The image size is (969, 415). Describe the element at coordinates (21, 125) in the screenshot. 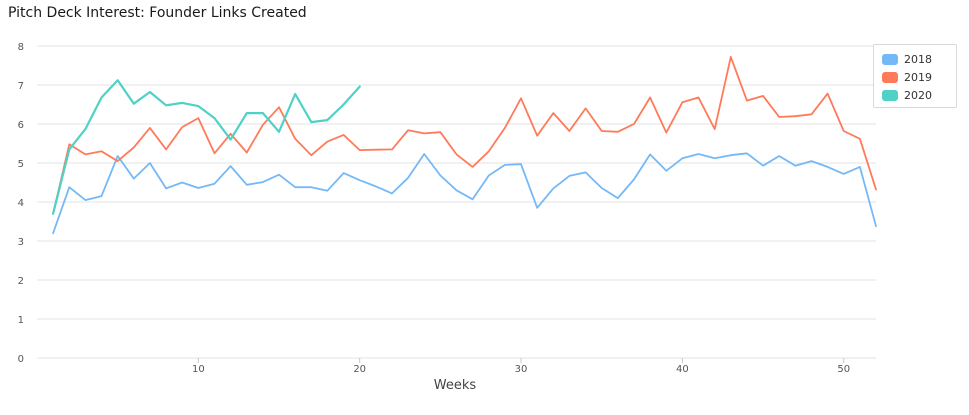

I see `y-tick-label: 6` at that location.